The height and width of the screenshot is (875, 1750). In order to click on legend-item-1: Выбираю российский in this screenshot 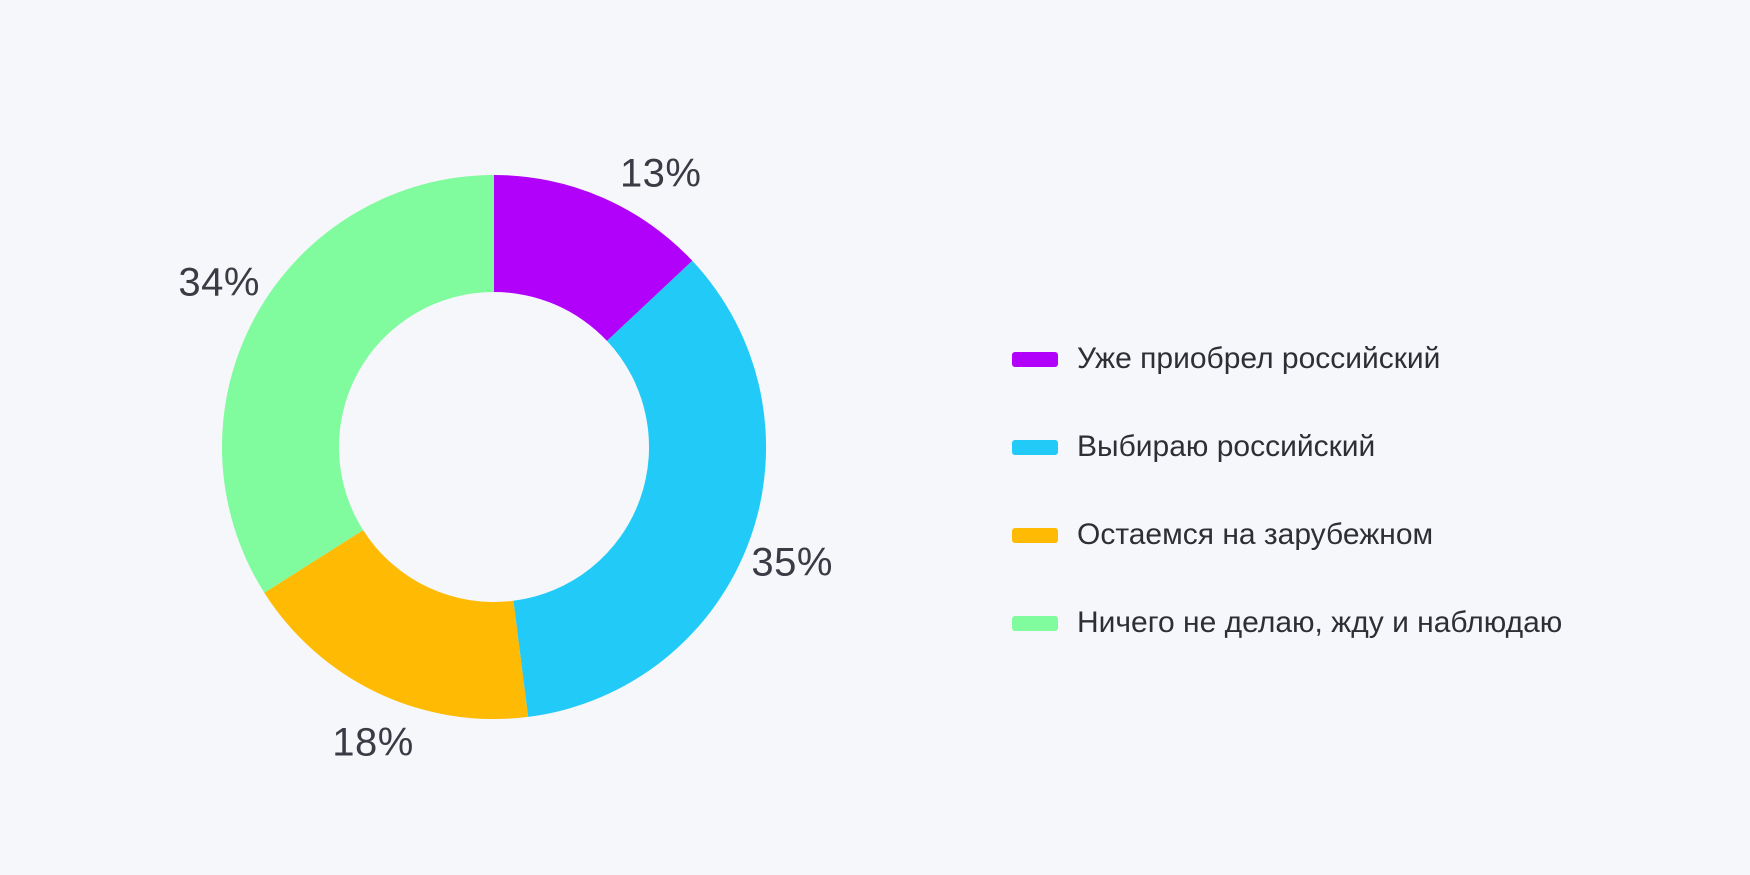, I will do `click(1287, 446)`.